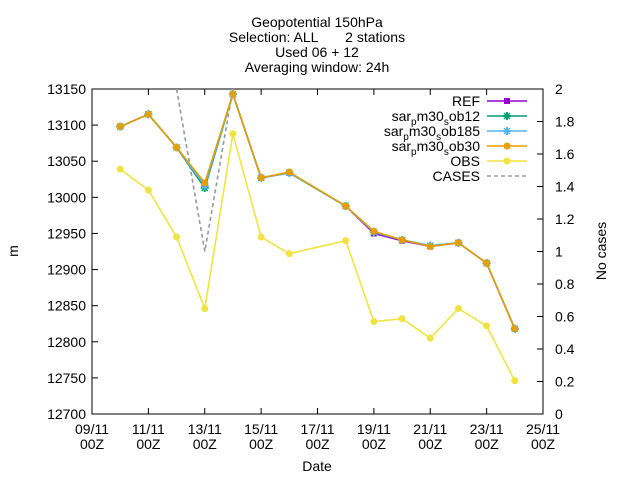 The height and width of the screenshot is (480, 640). I want to click on y-tick-label: 12750, so click(66, 378).